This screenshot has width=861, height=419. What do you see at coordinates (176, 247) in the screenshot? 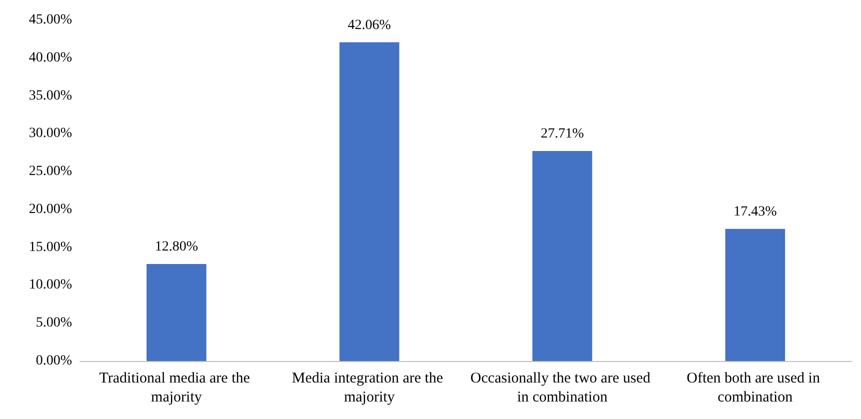
I see `data-label: 12.80%` at bounding box center [176, 247].